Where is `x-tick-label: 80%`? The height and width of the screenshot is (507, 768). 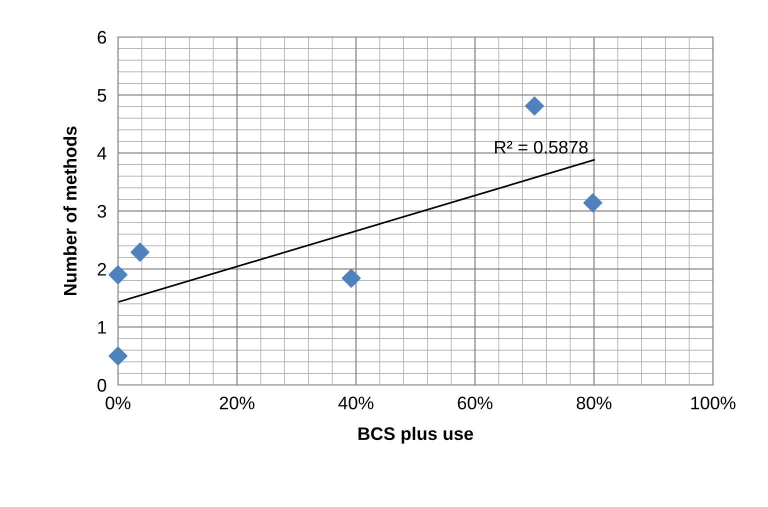
x-tick-label: 80% is located at coordinates (594, 403).